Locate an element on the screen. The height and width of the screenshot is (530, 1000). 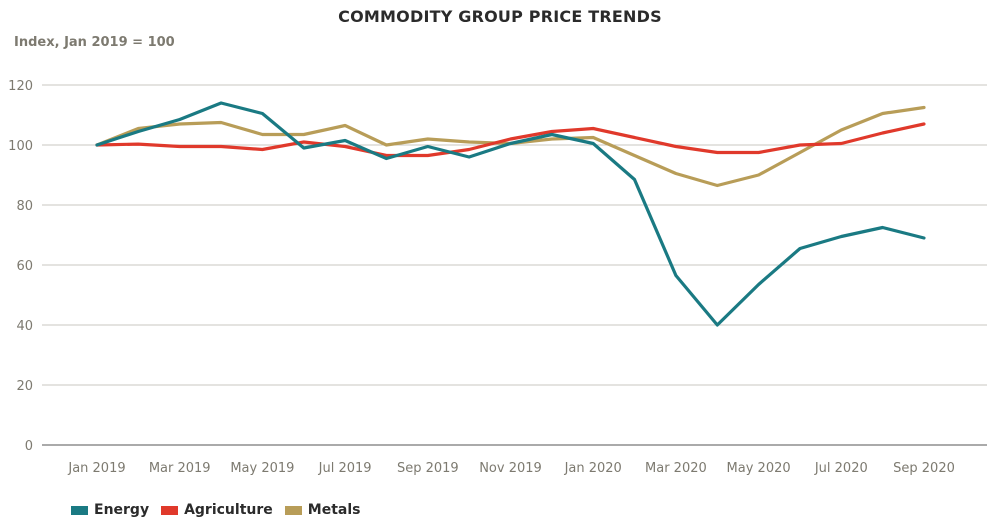
x-tick-label: Nov 2019 is located at coordinates (510, 468).